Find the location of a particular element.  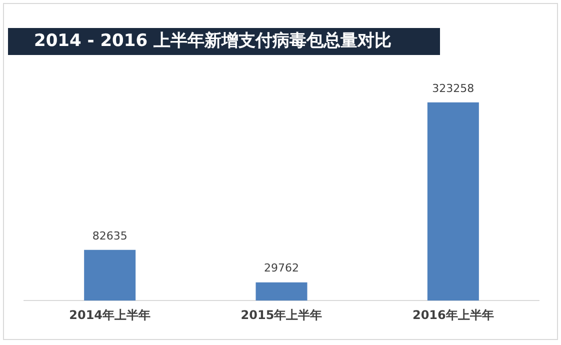

data-label: 82635 is located at coordinates (110, 235).